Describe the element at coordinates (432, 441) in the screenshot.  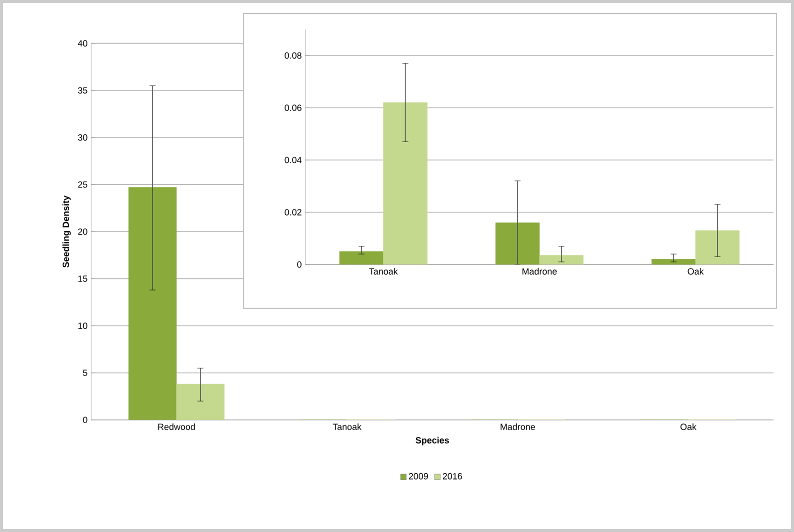
I see `x-axis-title: Species` at that location.